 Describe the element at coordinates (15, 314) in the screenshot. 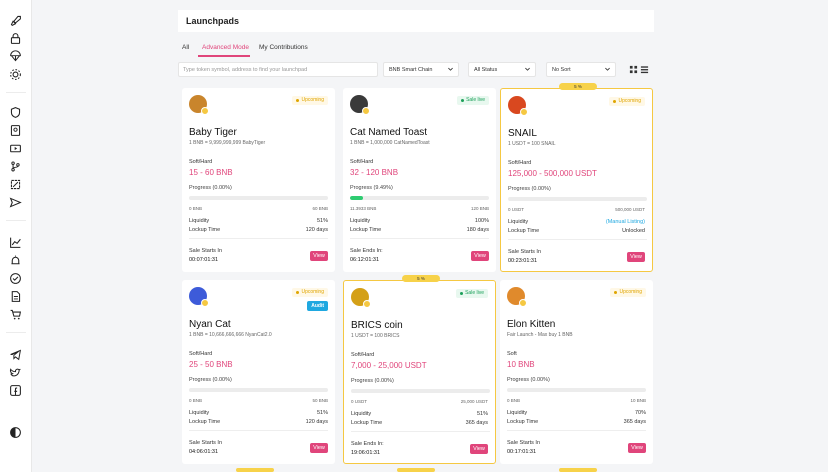

I see `cart-icon` at that location.